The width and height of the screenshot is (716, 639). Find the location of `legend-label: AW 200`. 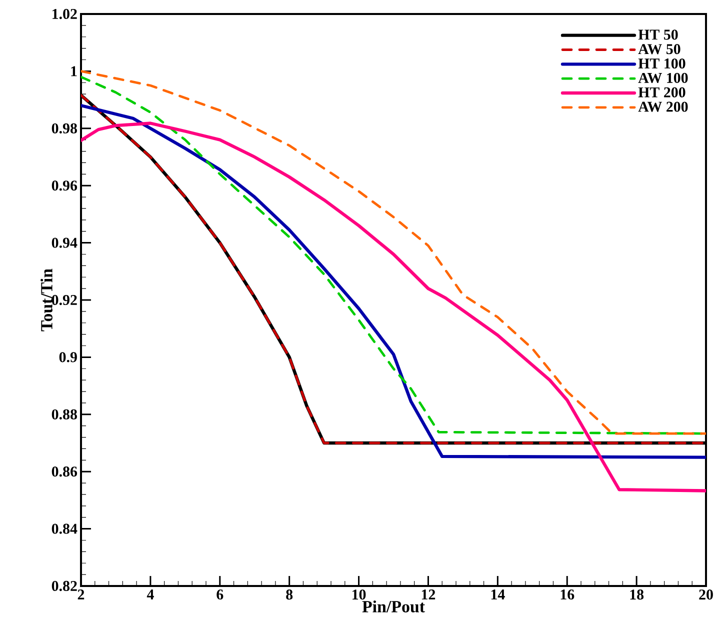

legend-label: AW 200 is located at coordinates (663, 107).